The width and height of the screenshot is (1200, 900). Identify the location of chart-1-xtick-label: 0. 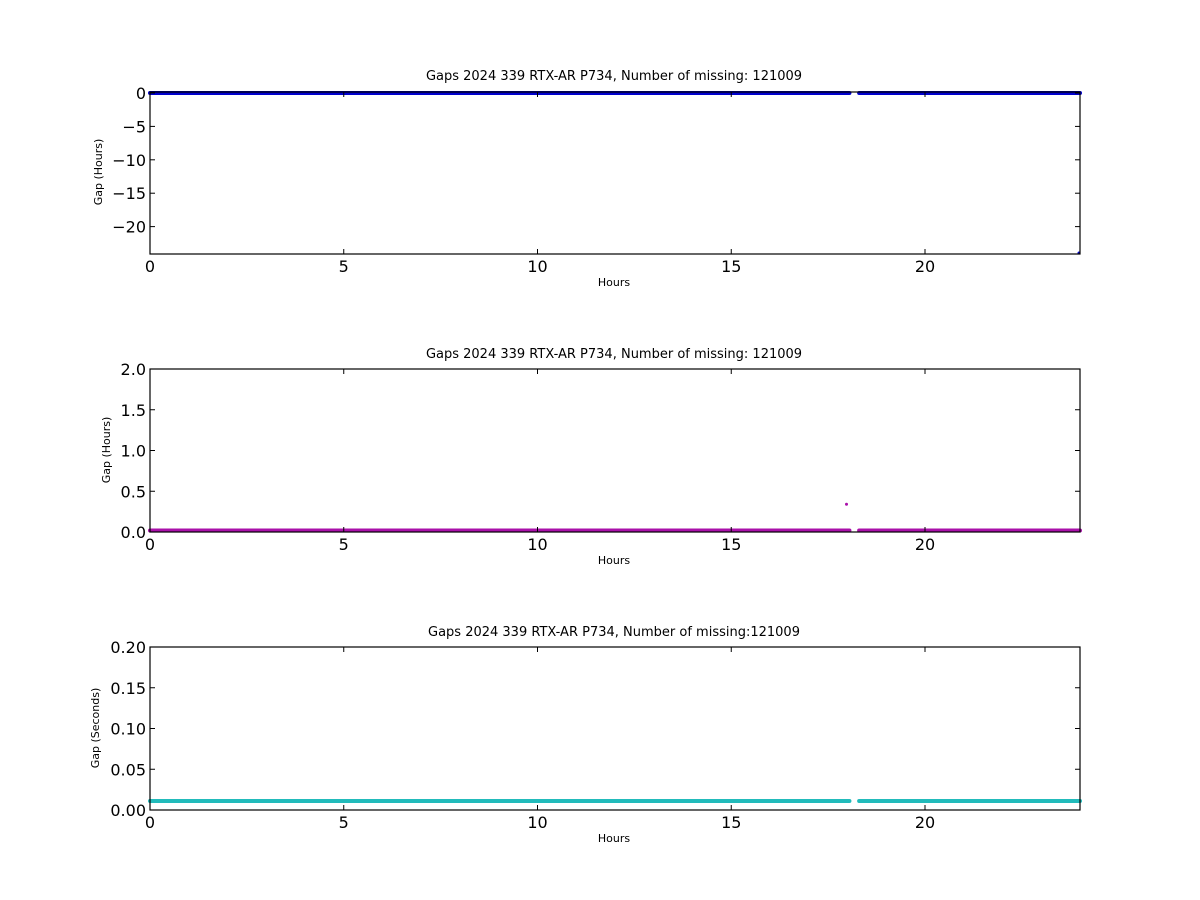
(150, 266).